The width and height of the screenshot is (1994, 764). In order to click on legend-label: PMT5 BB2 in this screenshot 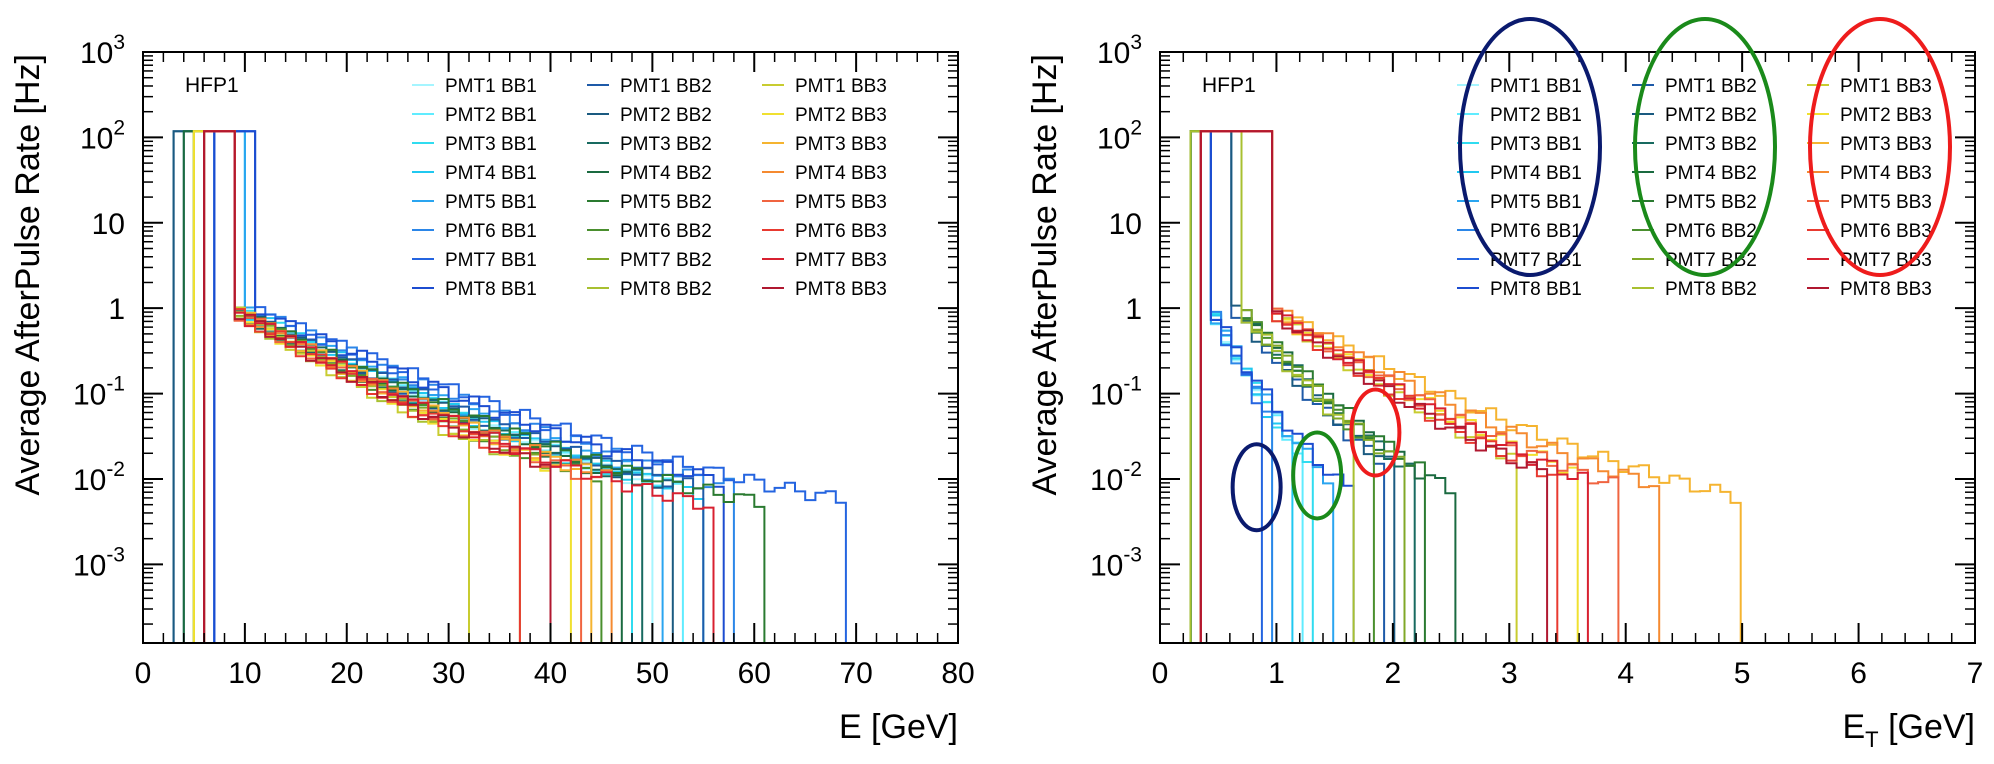, I will do `click(666, 202)`.